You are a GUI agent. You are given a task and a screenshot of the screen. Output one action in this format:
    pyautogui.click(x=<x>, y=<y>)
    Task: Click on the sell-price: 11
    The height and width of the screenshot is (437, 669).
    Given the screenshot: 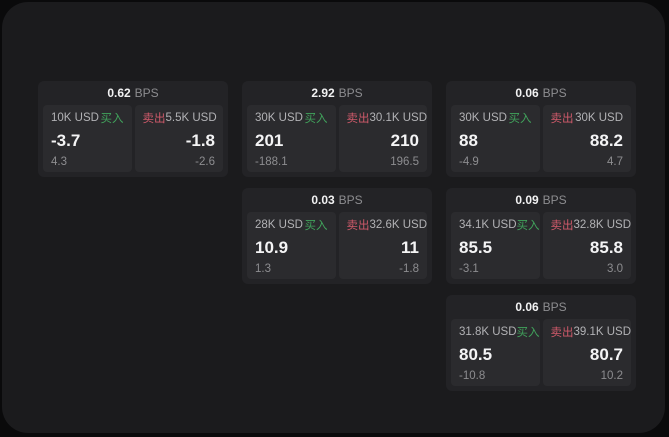 What is the action you would take?
    pyautogui.click(x=410, y=247)
    